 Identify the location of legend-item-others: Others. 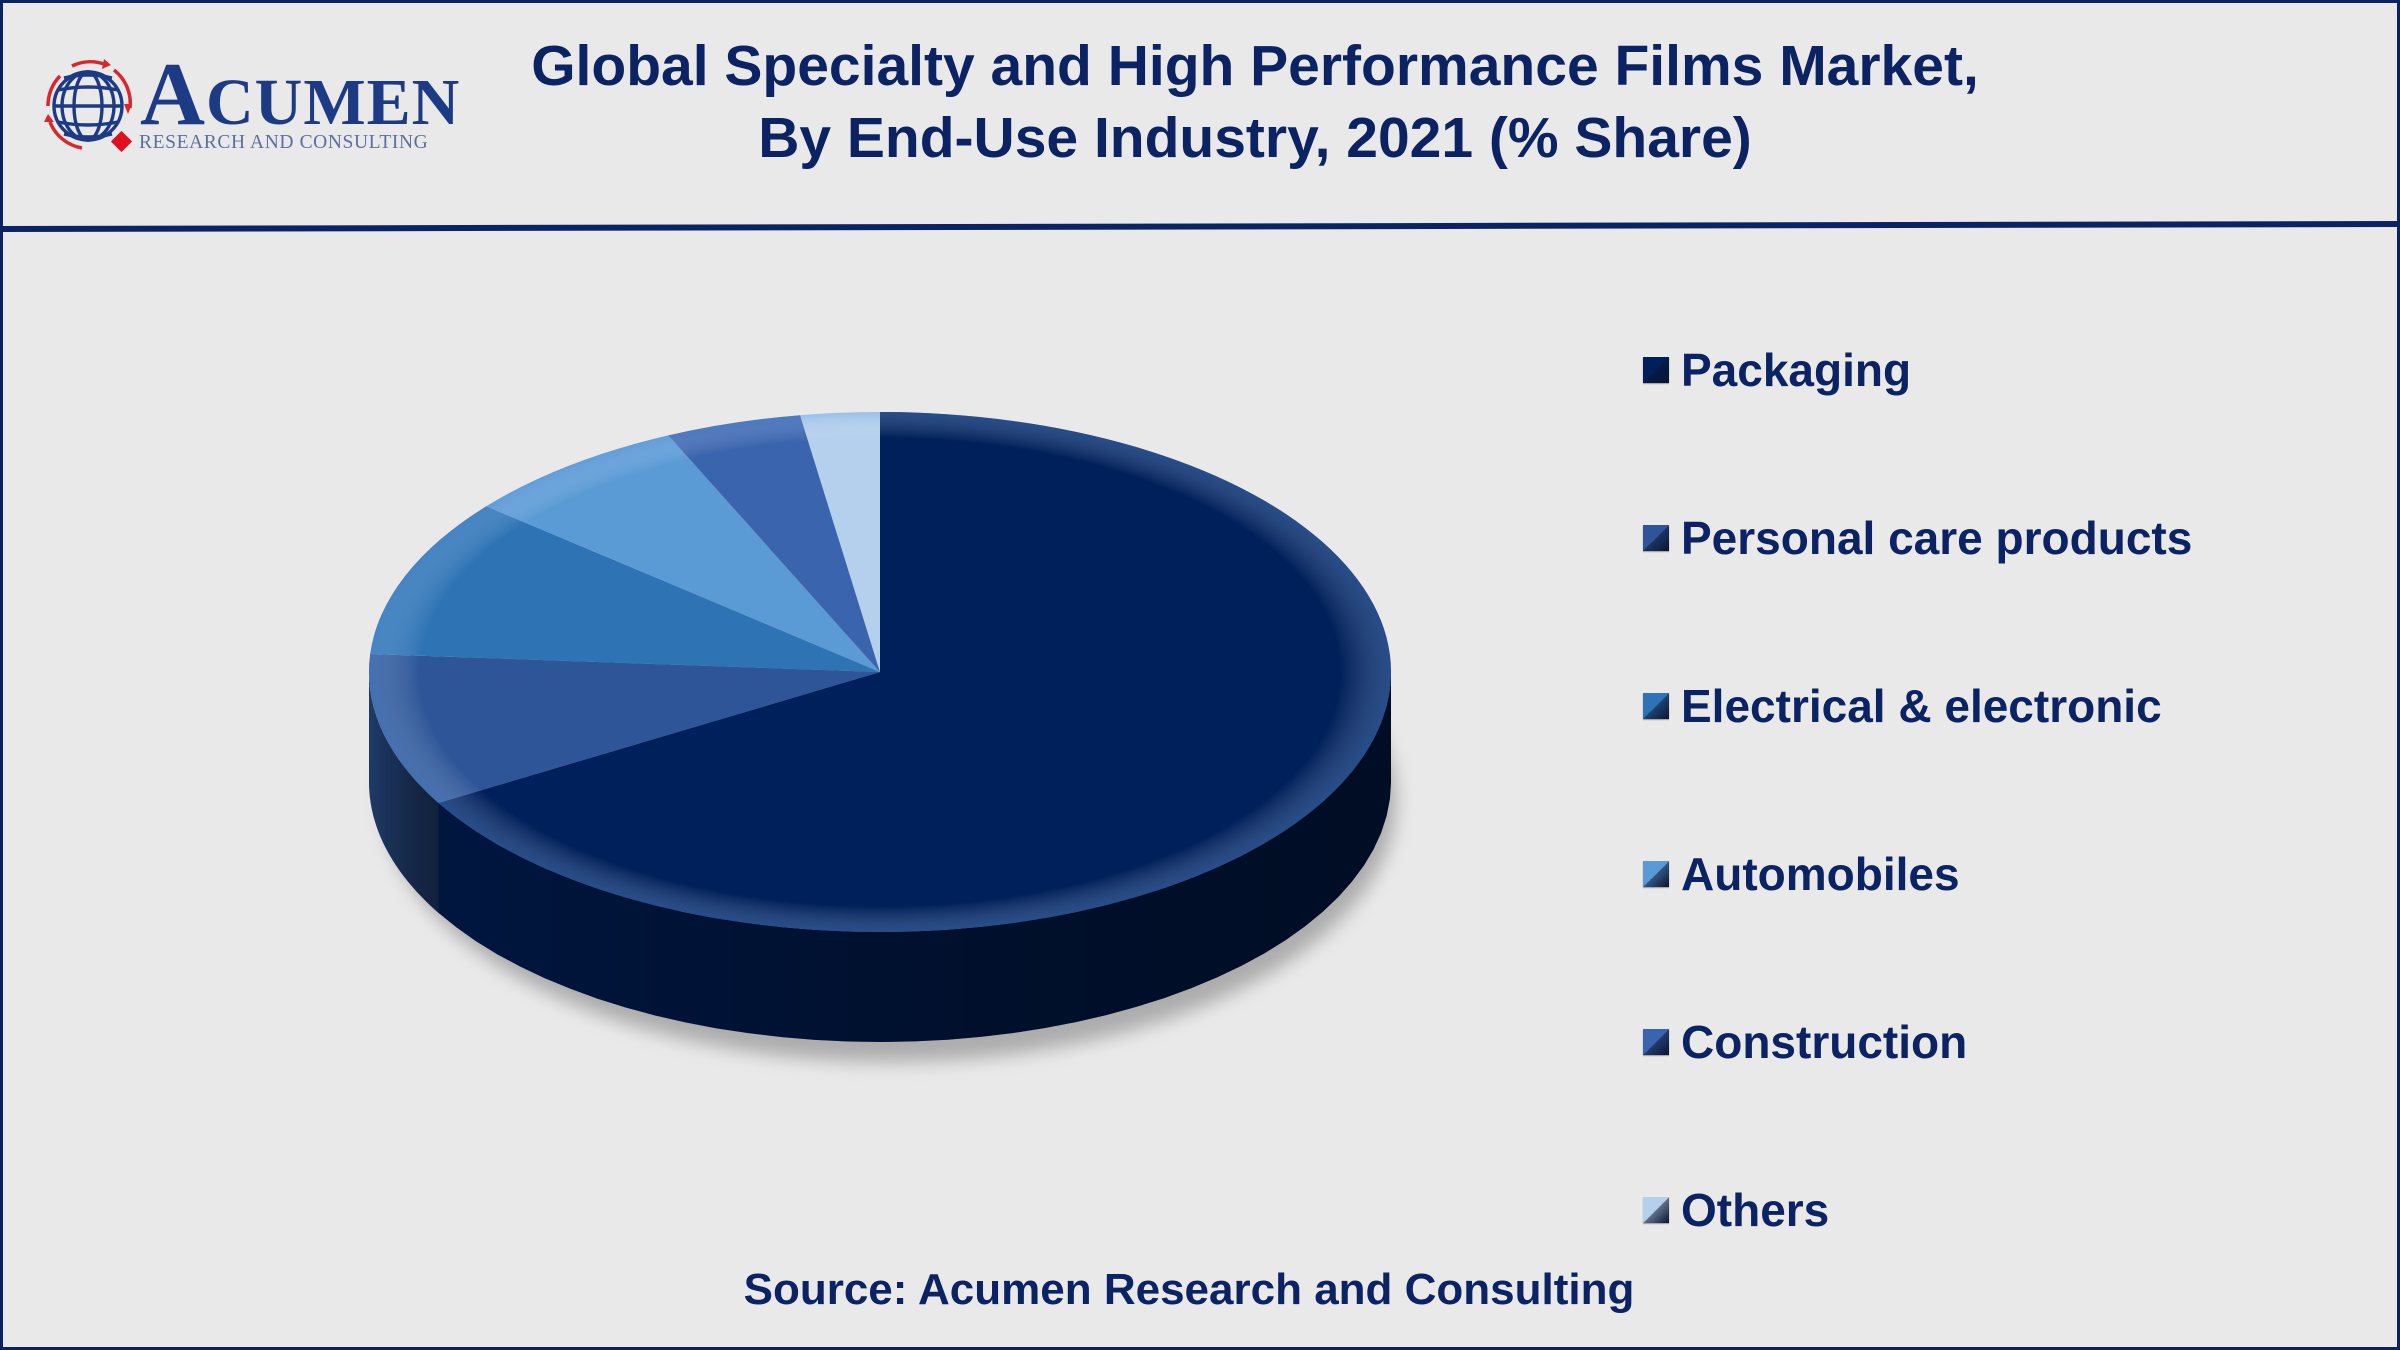
(1736, 1210).